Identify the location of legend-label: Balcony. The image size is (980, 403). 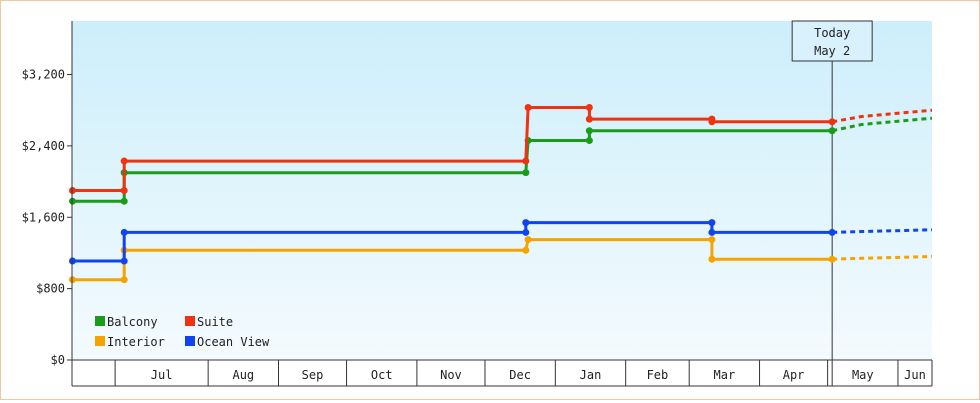
(132, 322).